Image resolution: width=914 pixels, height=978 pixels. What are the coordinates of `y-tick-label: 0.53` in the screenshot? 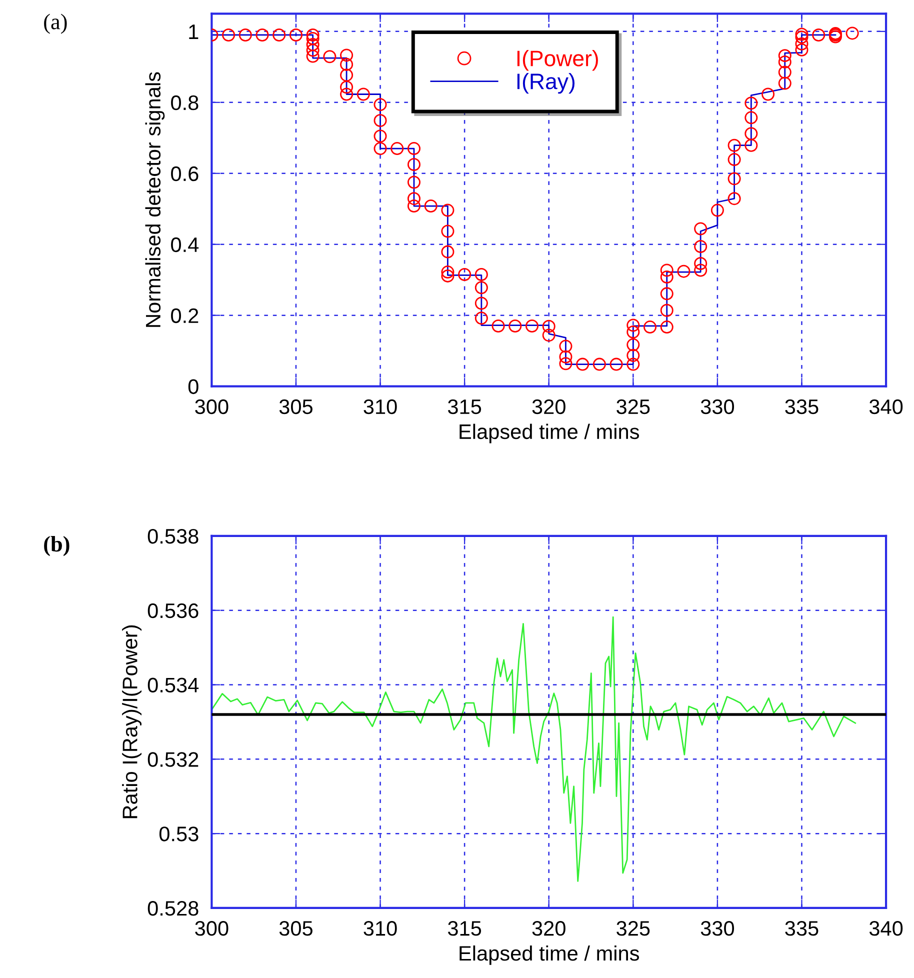 It's located at (178, 834).